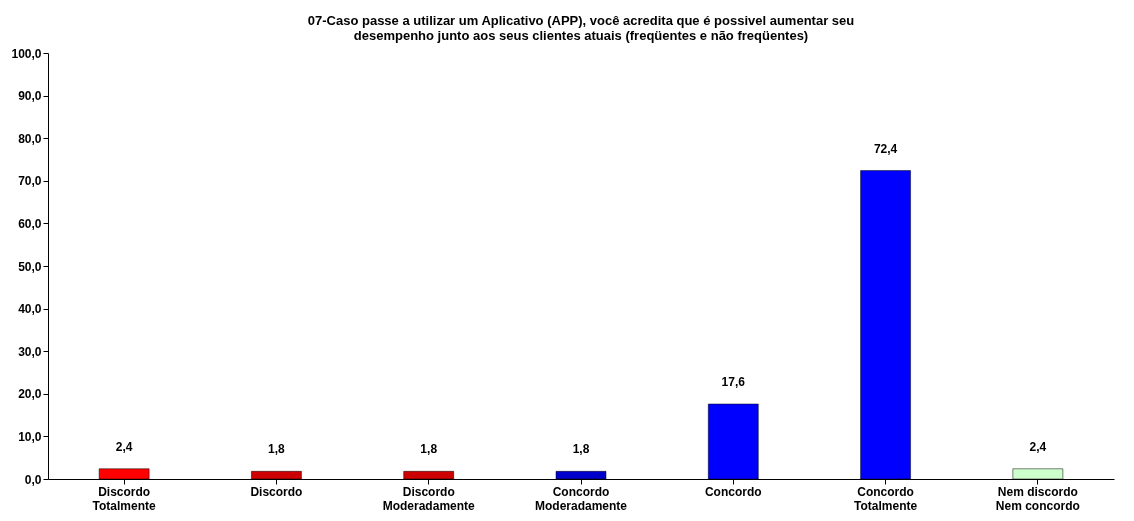 The width and height of the screenshot is (1134, 521). Describe the element at coordinates (1037, 498) in the screenshot. I see `x-tick-label: Nem discordo Nem concordo` at that location.